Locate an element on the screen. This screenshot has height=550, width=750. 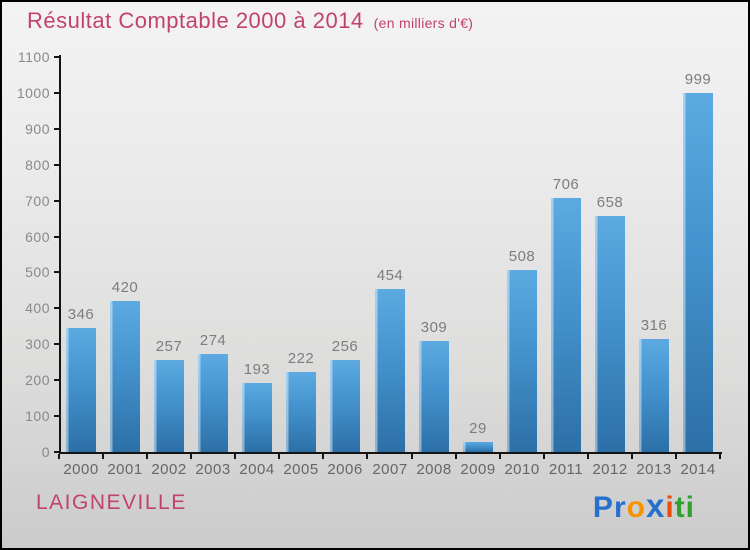
x-axis-label-2014: 2014 is located at coordinates (698, 469).